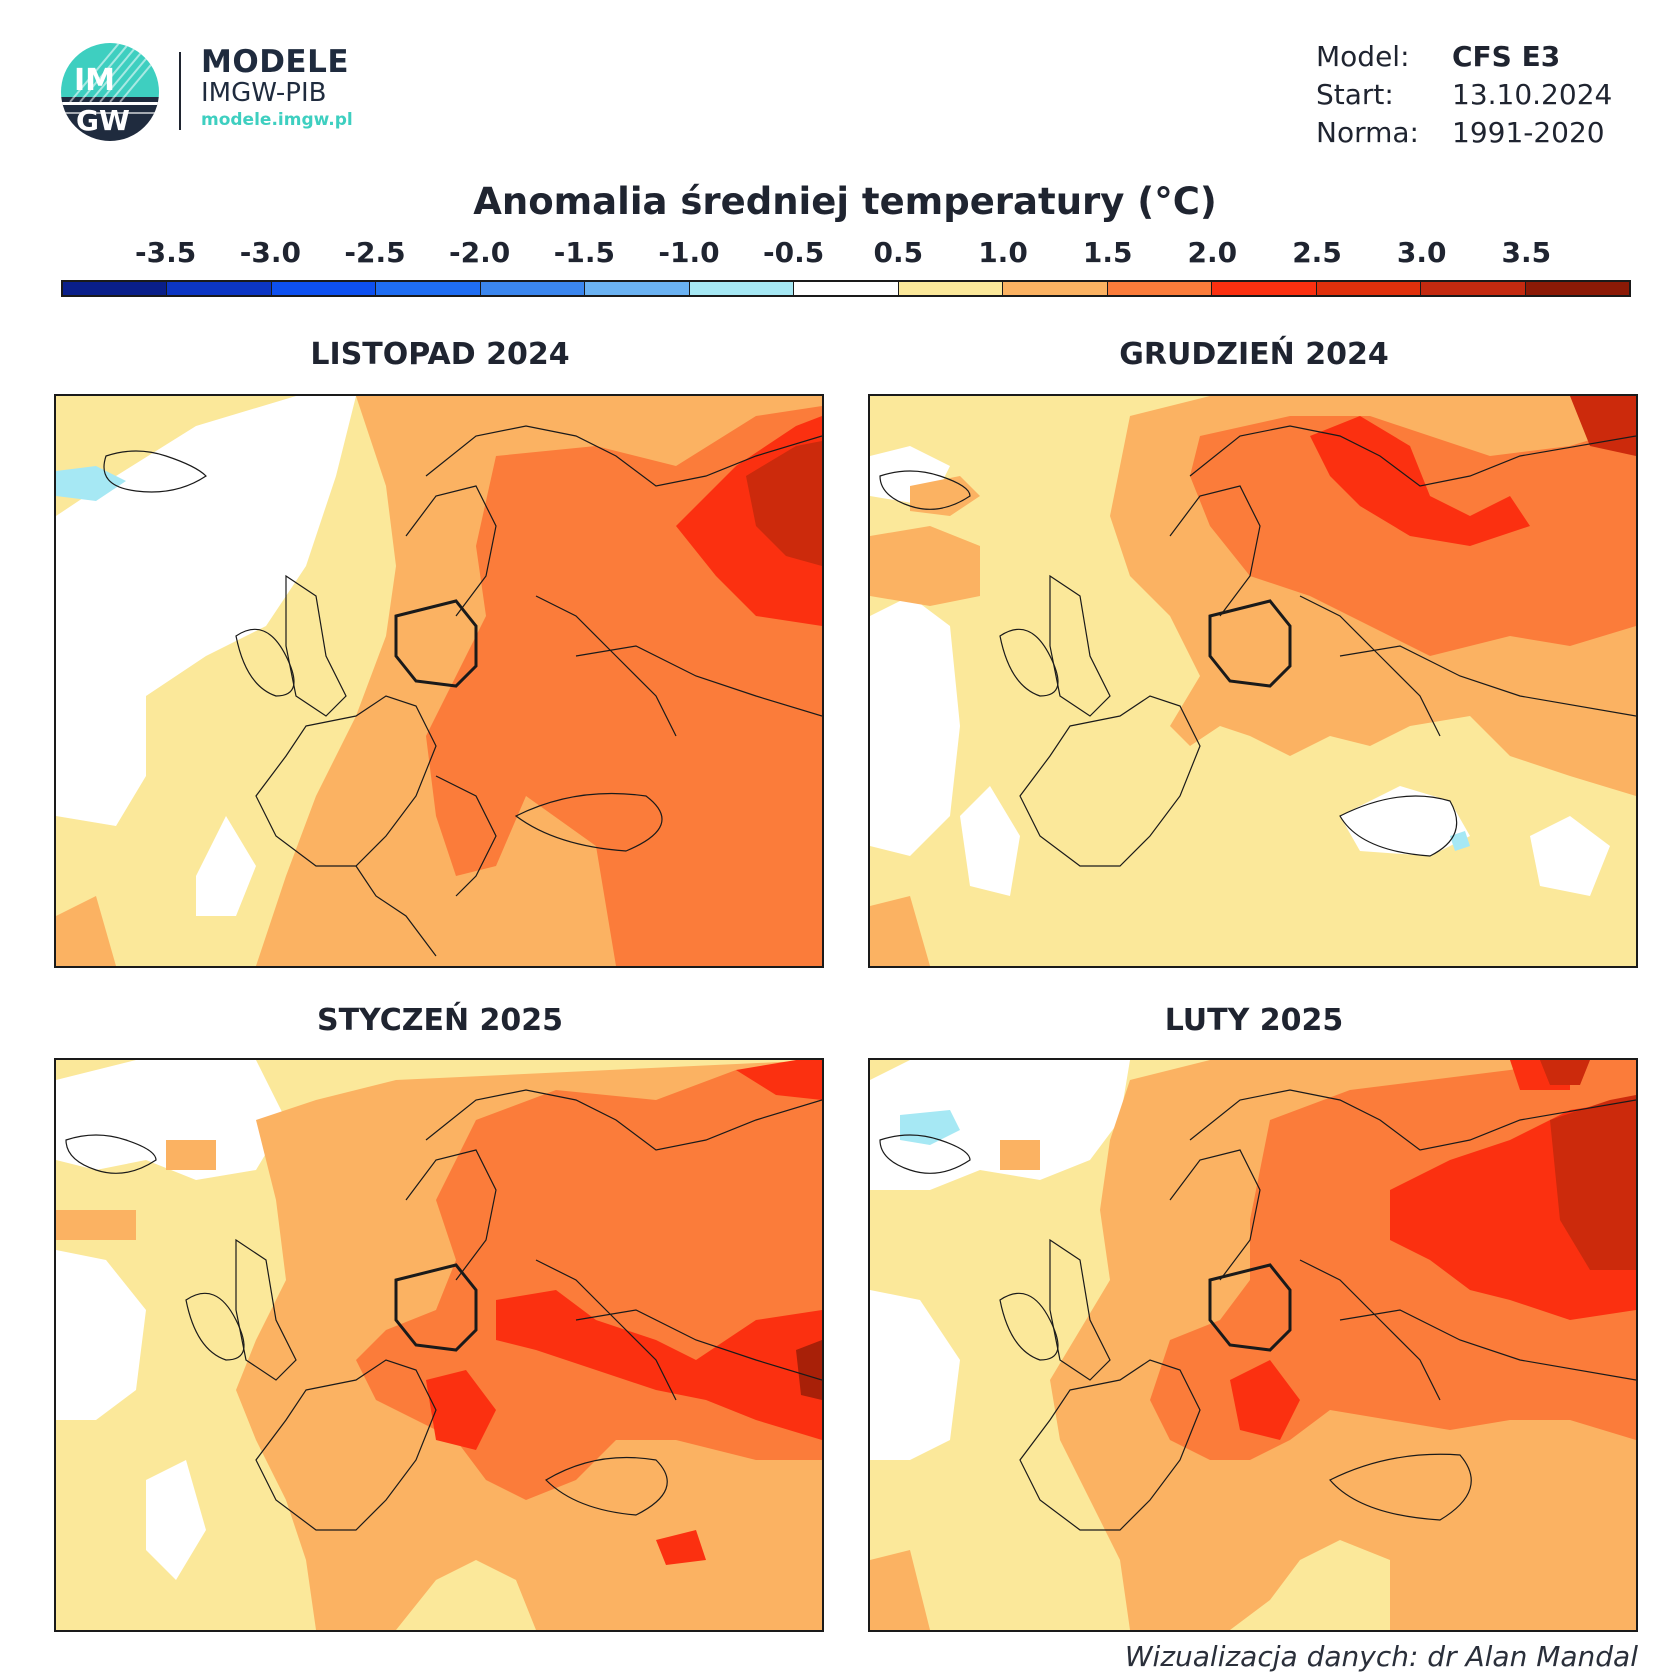  Describe the element at coordinates (1003, 252) in the screenshot. I see `colorbar-tick-label: 1.0` at that location.